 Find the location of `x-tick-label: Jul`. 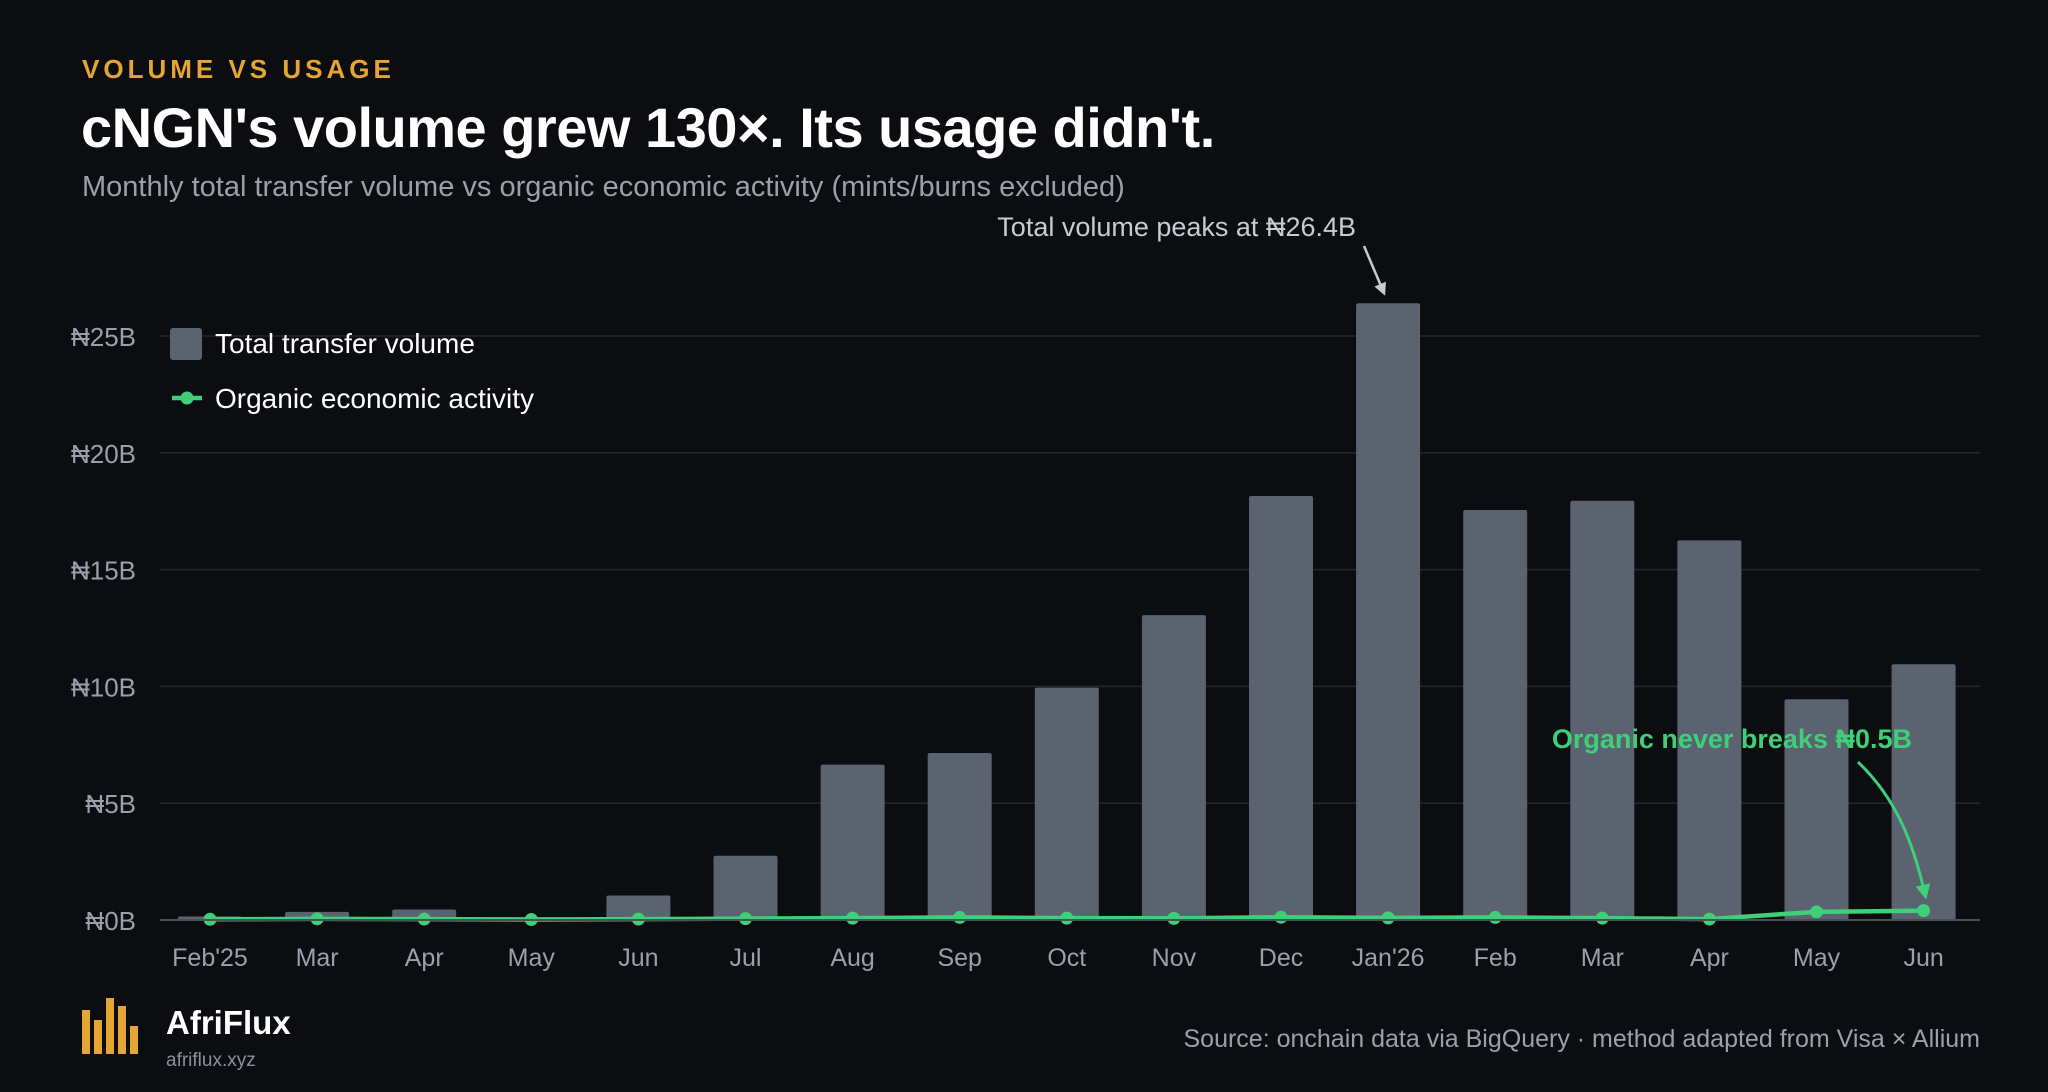

x-tick-label: Jul is located at coordinates (746, 958).